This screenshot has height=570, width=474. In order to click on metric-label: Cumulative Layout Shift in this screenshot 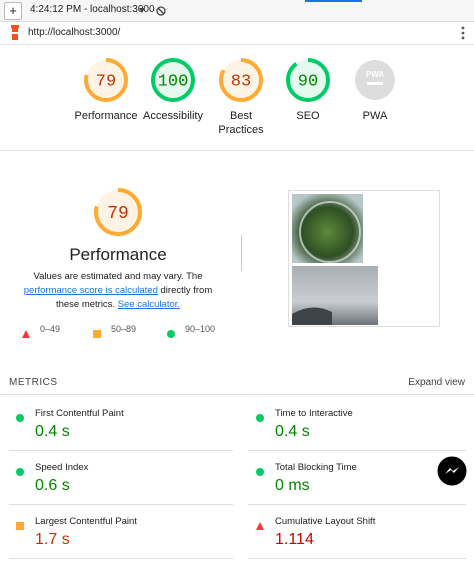, I will do `click(325, 521)`.